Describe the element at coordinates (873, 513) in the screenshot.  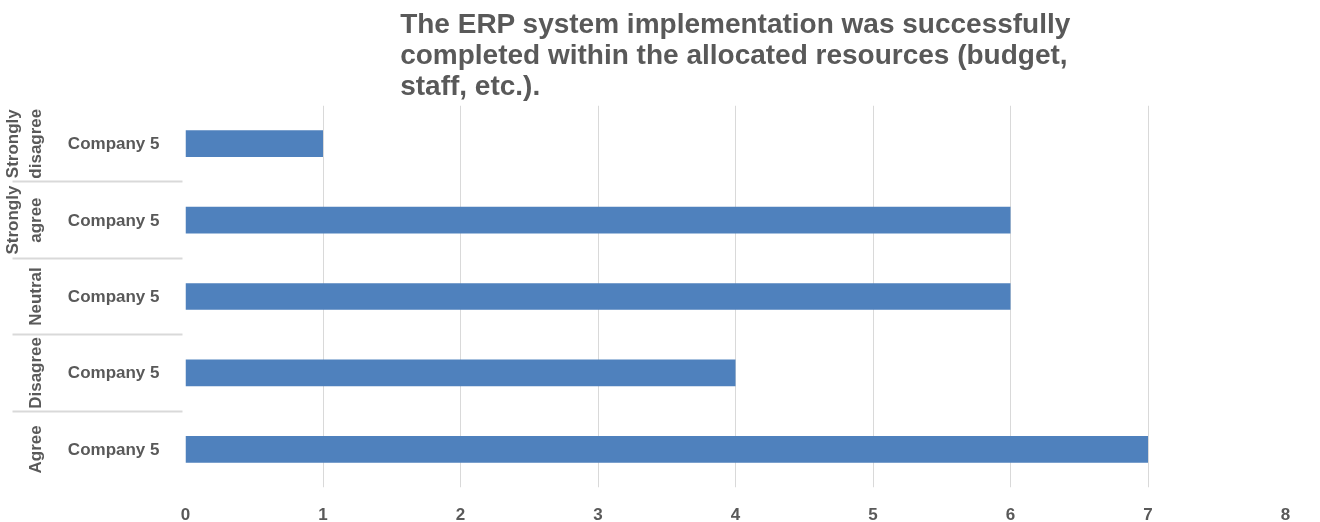
I see `x-tick-label: 5` at that location.